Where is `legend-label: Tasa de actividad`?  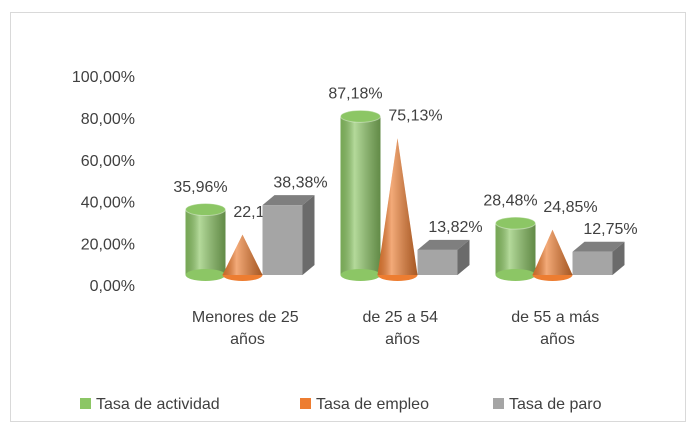 legend-label: Tasa de actividad is located at coordinates (158, 404).